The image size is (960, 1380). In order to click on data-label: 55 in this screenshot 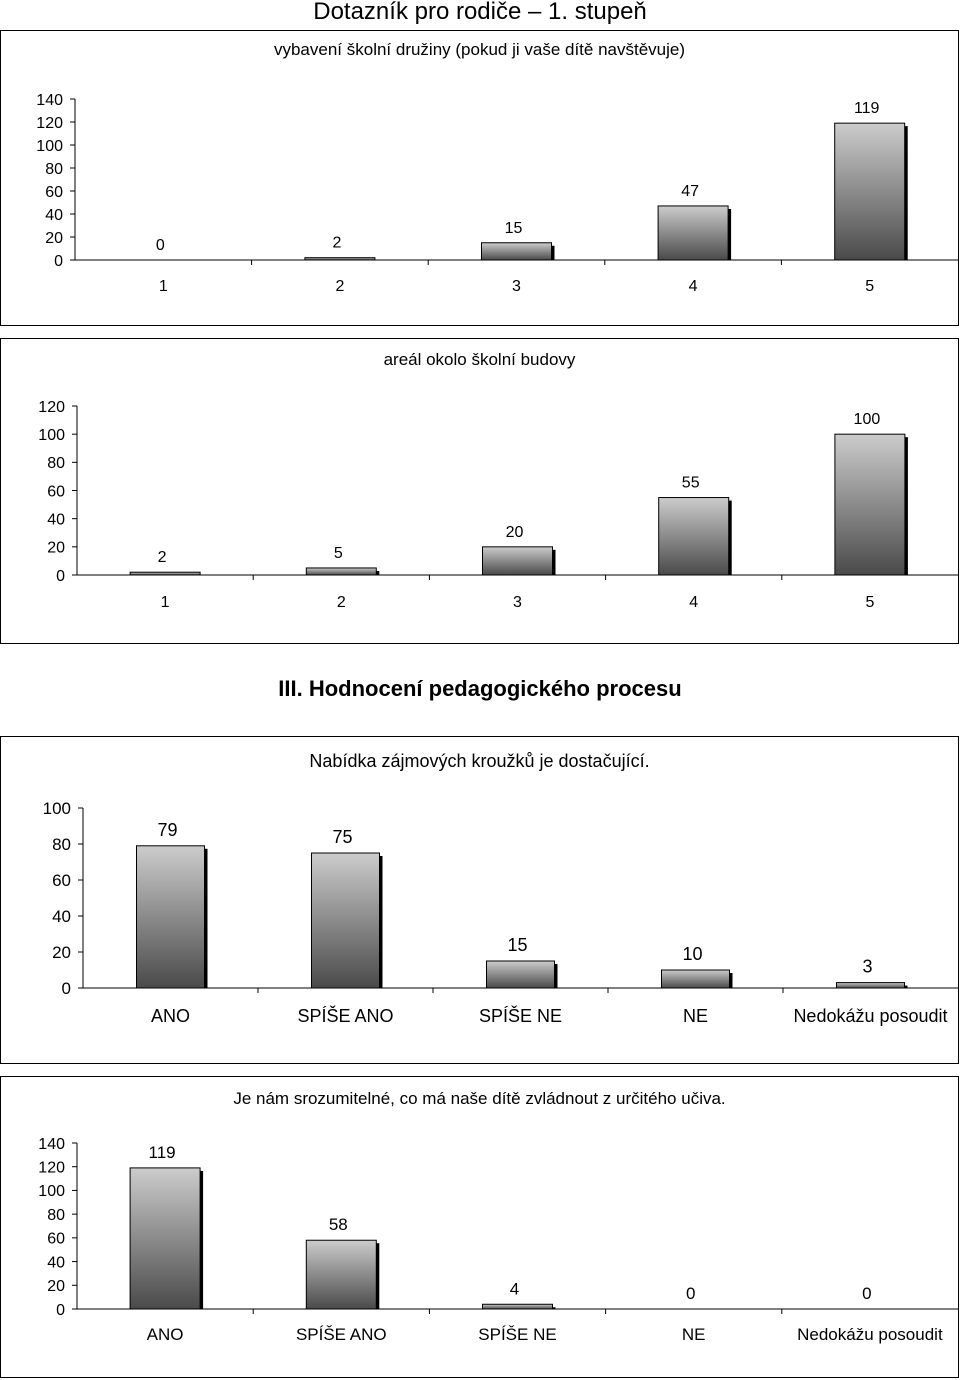, I will do `click(691, 483)`.